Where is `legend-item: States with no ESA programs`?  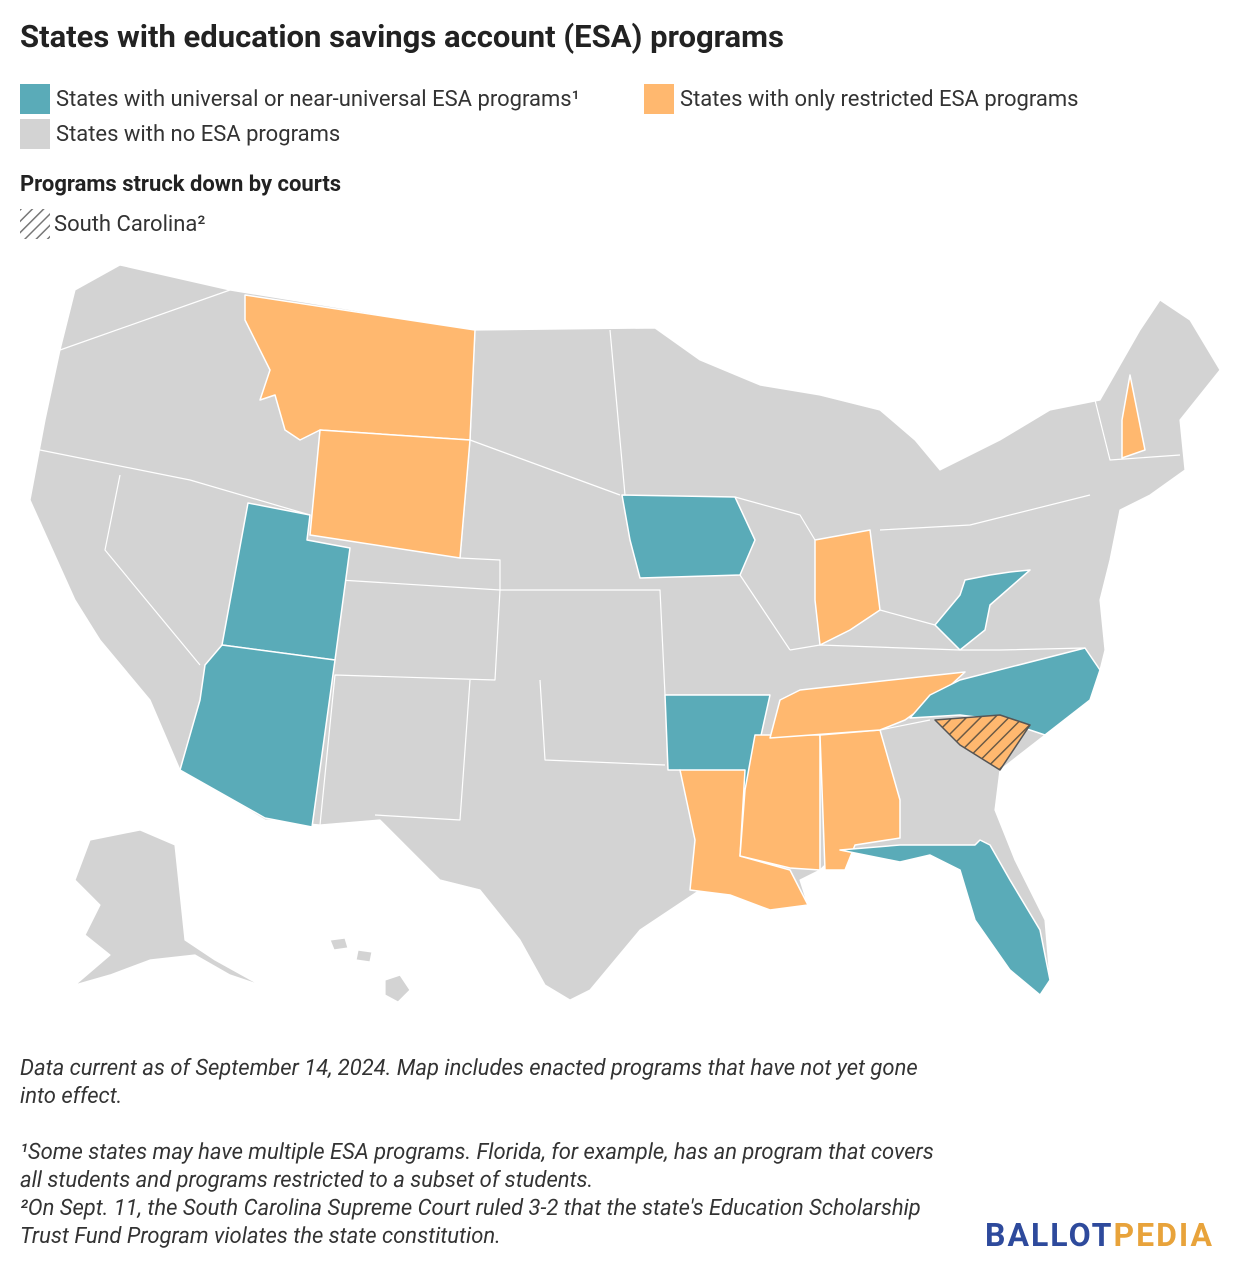
legend-item: States with no ESA programs is located at coordinates (180, 134).